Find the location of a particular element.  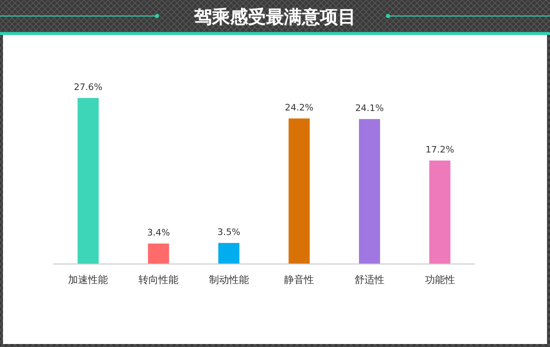

data-label: 24.2% is located at coordinates (299, 108).